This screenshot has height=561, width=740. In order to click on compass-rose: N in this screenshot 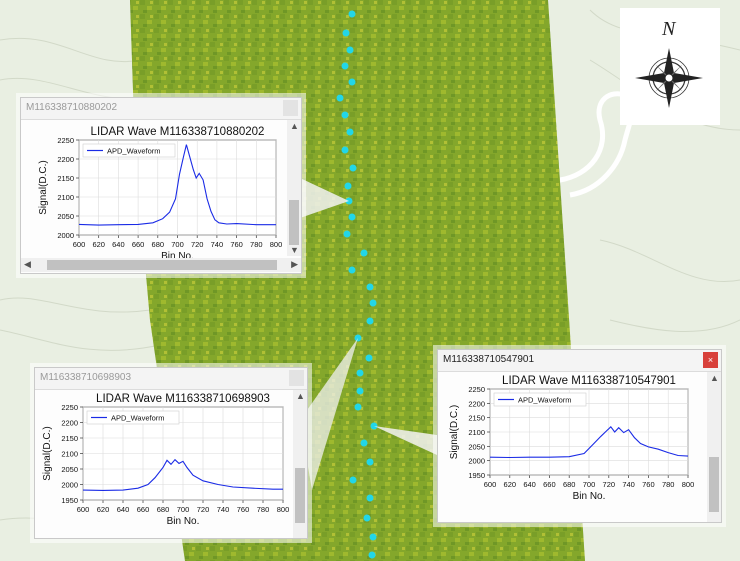, I will do `click(670, 66)`.